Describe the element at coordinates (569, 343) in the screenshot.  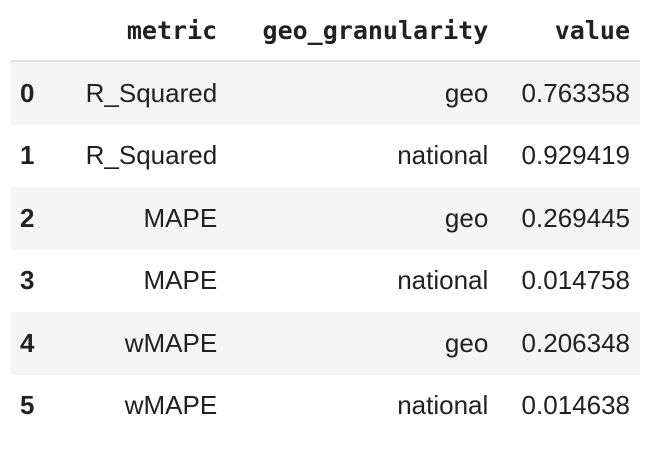
I see `cell-value: 0.206348` at that location.